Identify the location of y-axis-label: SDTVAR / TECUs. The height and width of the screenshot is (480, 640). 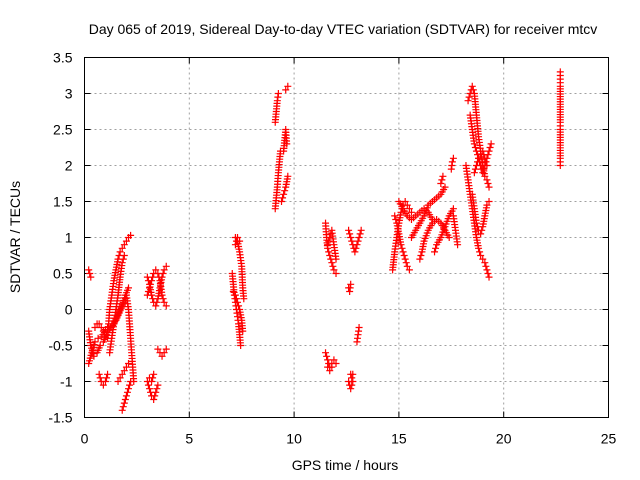
(15, 237).